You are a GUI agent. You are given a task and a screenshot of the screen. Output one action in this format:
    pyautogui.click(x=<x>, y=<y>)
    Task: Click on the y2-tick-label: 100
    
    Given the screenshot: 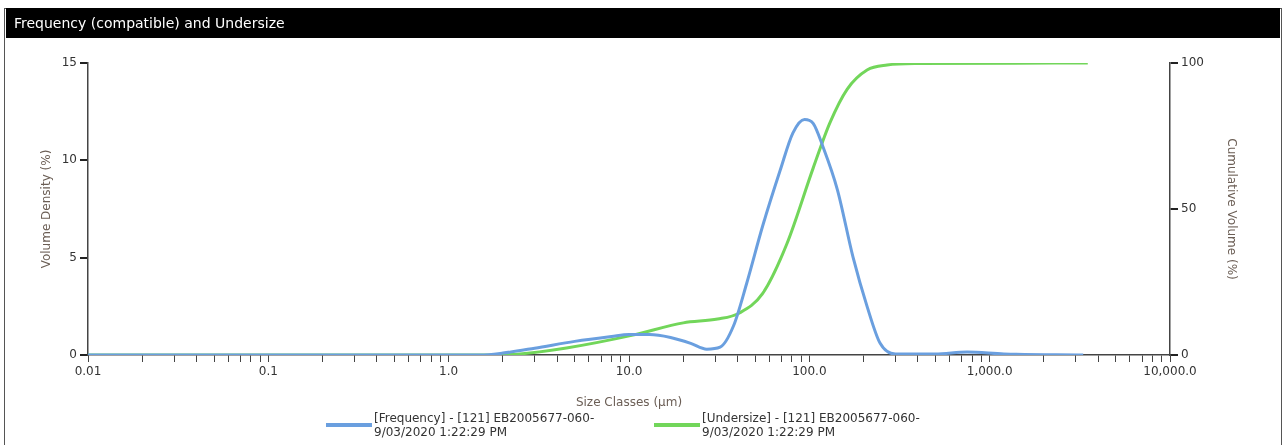 What is the action you would take?
    pyautogui.click(x=1192, y=62)
    